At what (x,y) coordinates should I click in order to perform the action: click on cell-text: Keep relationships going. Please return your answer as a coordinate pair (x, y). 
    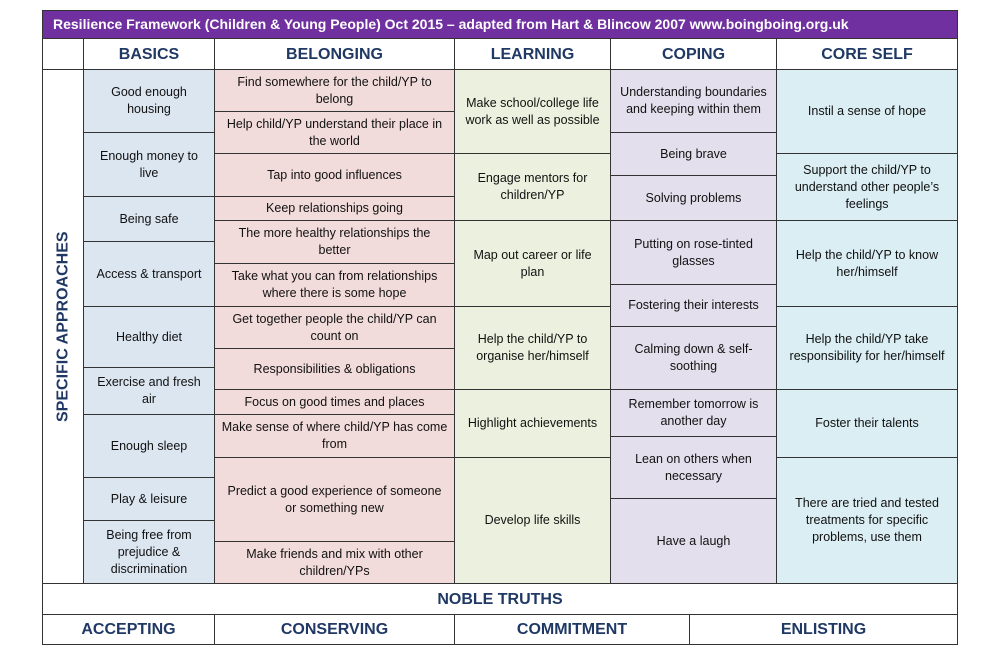
    Looking at the image, I should click on (334, 208).